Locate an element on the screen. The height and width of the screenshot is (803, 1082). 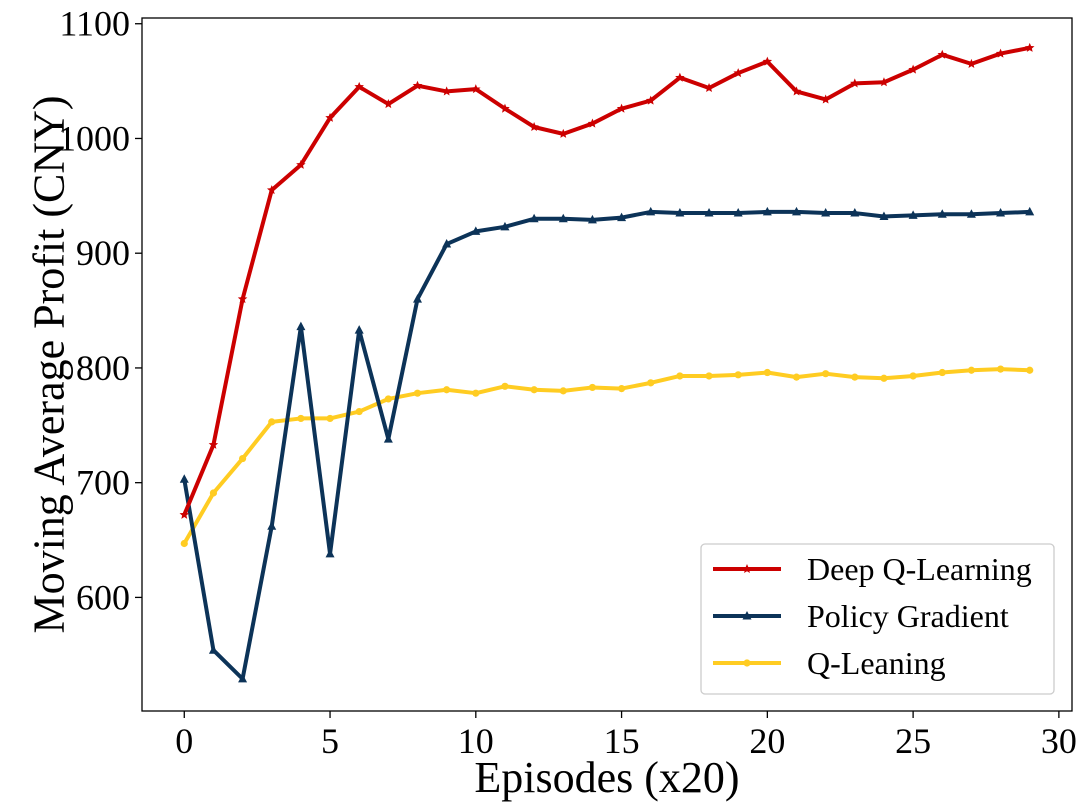
x-tick-label: 25 is located at coordinates (913, 741).